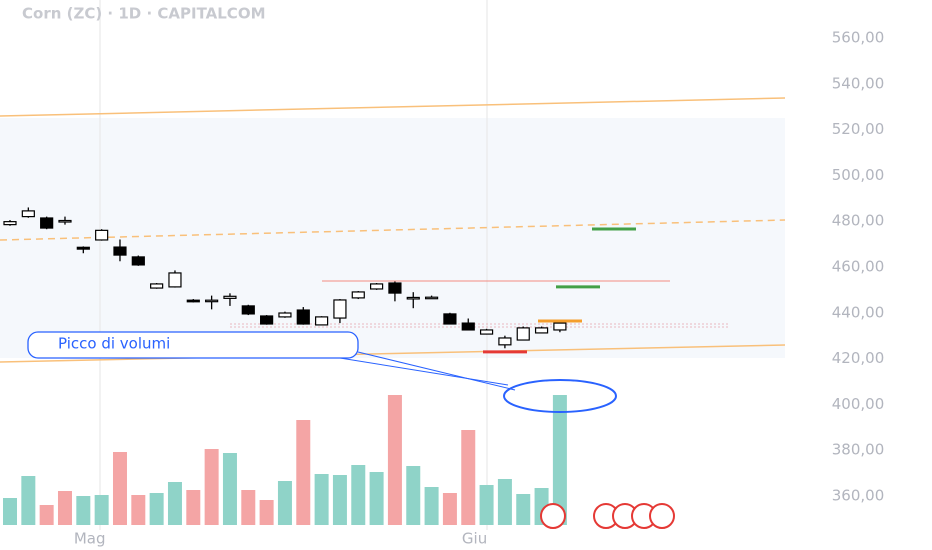 The height and width of the screenshot is (550, 932). Describe the element at coordinates (858, 38) in the screenshot. I see `y-tick-label: 560,00` at that location.